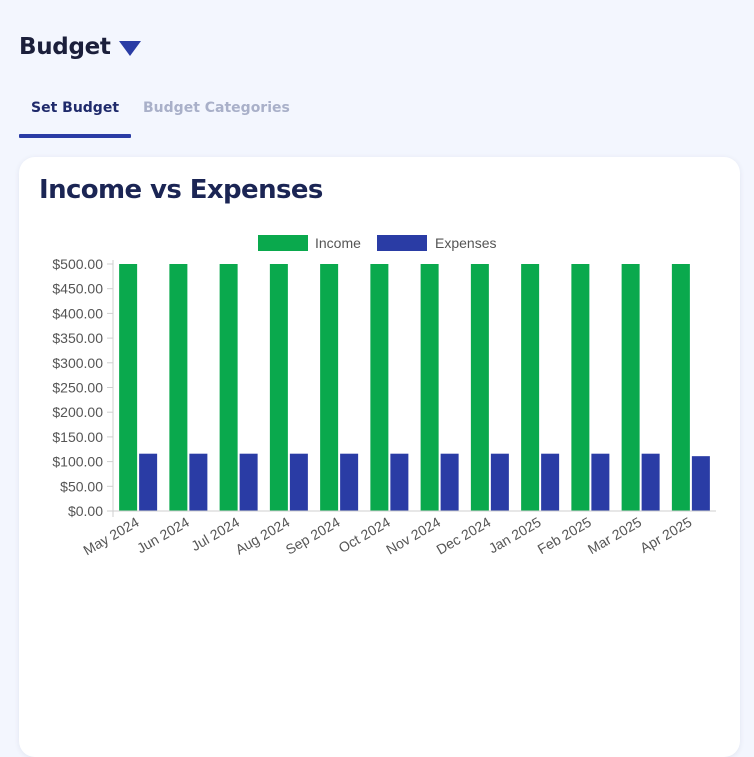 This screenshot has height=757, width=754. What do you see at coordinates (465, 243) in the screenshot?
I see `legend-label-expenses: Expenses` at bounding box center [465, 243].